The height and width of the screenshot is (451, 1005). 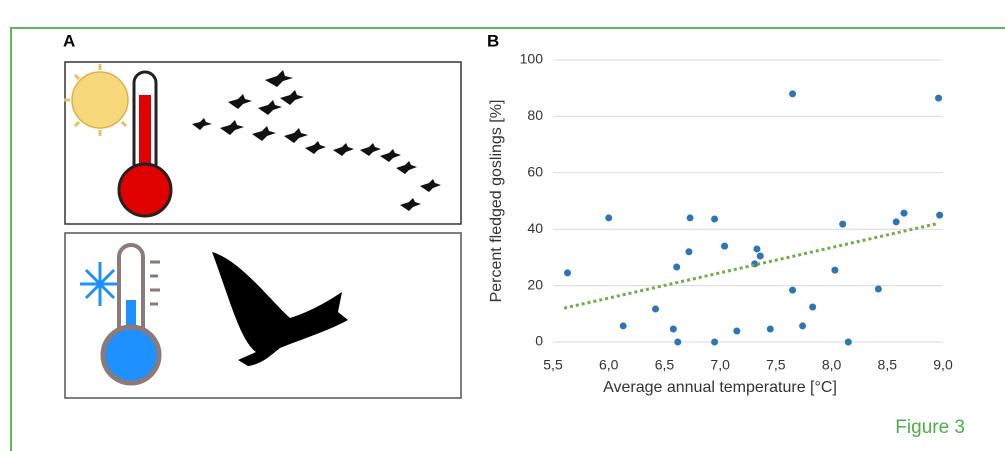 What do you see at coordinates (493, 40) in the screenshot?
I see `panel-label: B` at bounding box center [493, 40].